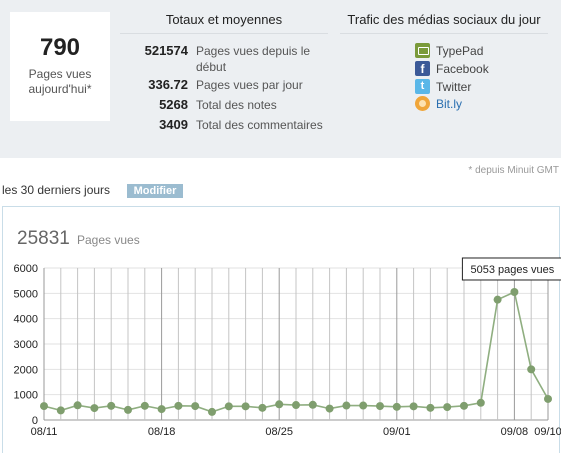 This screenshot has height=453, width=561. Describe the element at coordinates (462, 69) in the screenshot. I see `social-item-label: Facebook` at that location.